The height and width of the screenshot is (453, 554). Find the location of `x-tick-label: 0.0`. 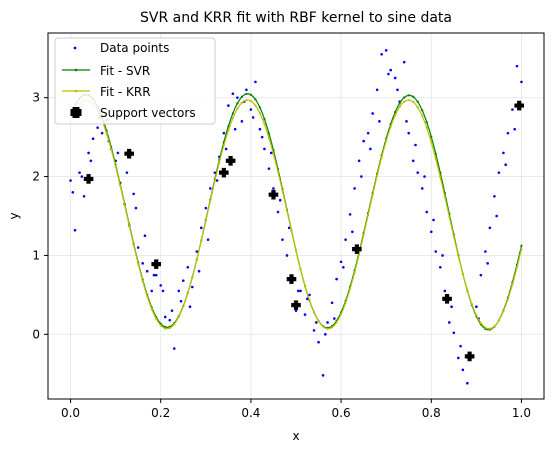

x-tick-label: 0.0 is located at coordinates (70, 413).